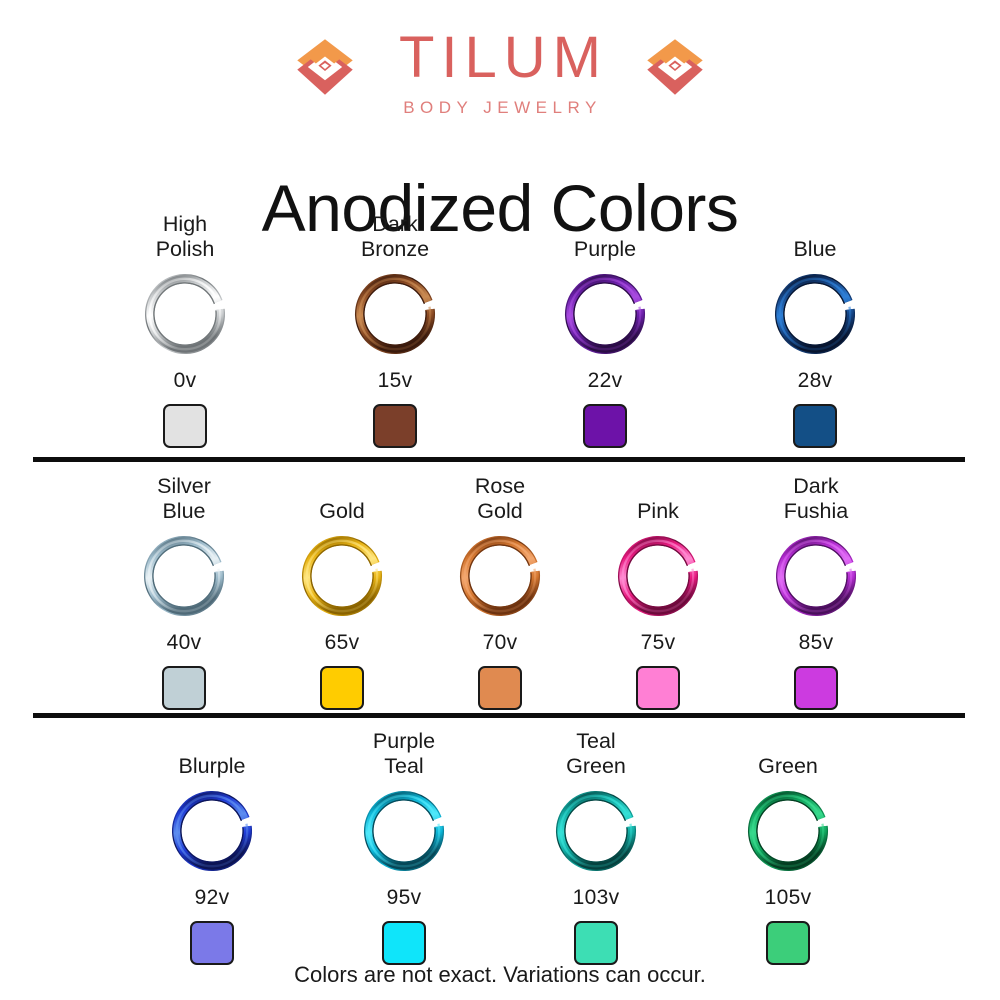  What do you see at coordinates (503, 57) in the screenshot?
I see `brand-name: TILUM` at bounding box center [503, 57].